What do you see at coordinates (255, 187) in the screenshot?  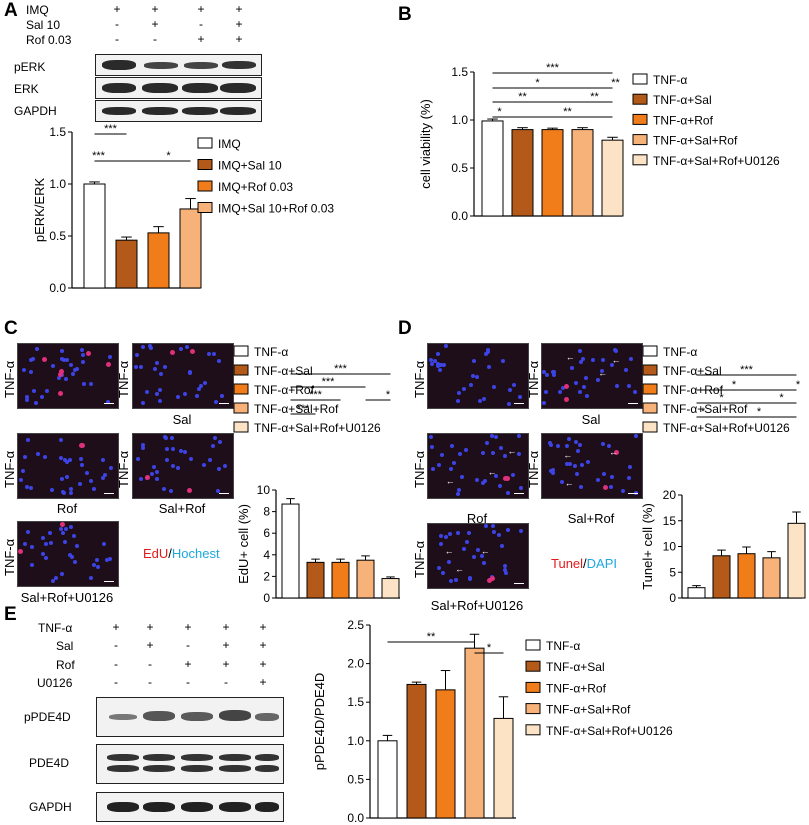 I see `legend-label: IMQ+Rof 0.03` at bounding box center [255, 187].